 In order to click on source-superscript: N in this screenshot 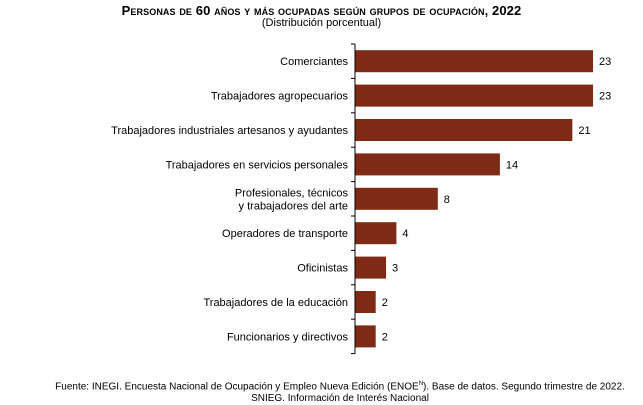, I will do `click(421, 384)`.